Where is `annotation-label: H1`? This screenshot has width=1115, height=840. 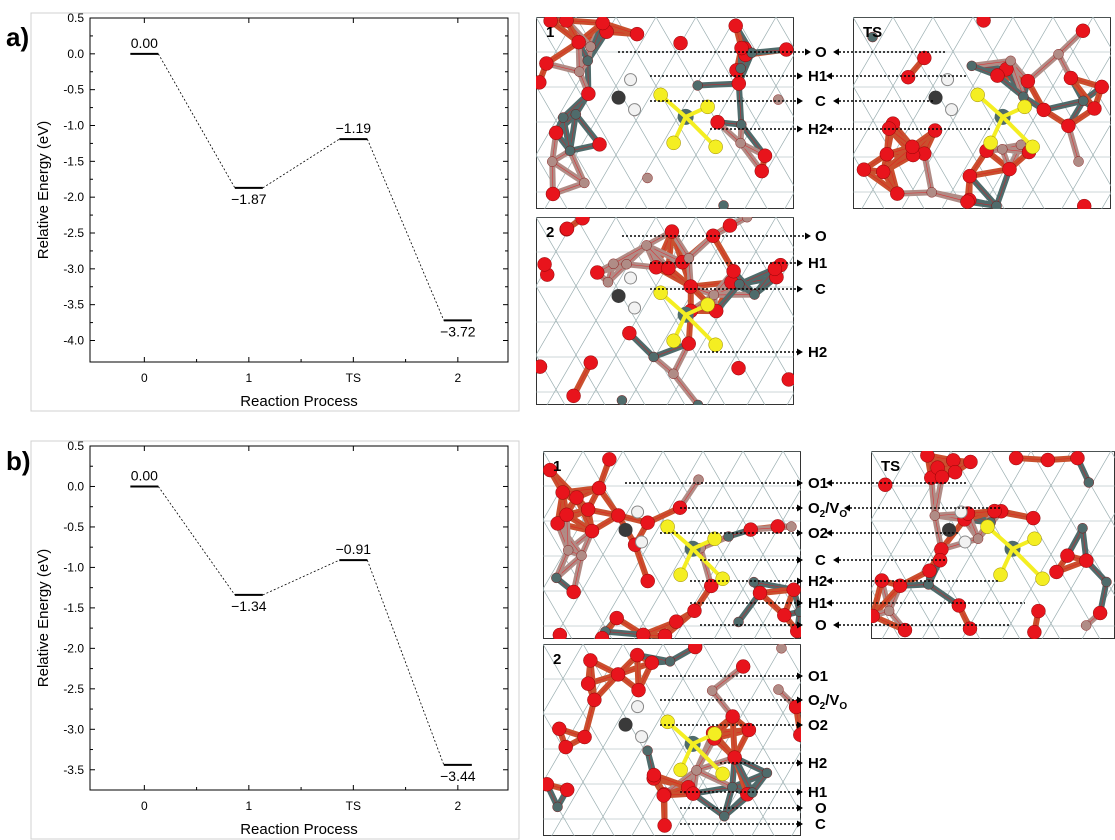
annotation-label: H1 is located at coordinates (817, 263).